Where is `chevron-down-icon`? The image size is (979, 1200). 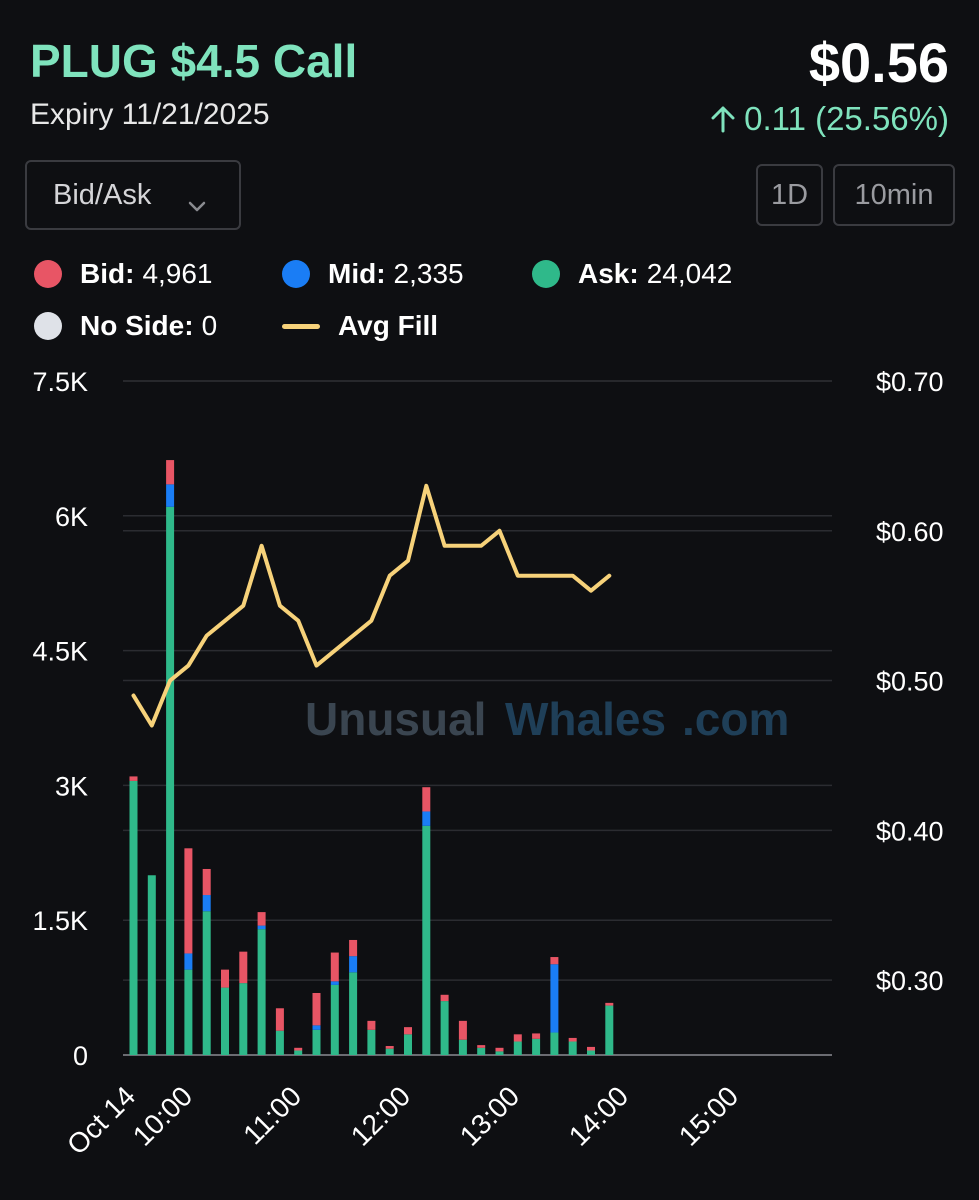 chevron-down-icon is located at coordinates (197, 204).